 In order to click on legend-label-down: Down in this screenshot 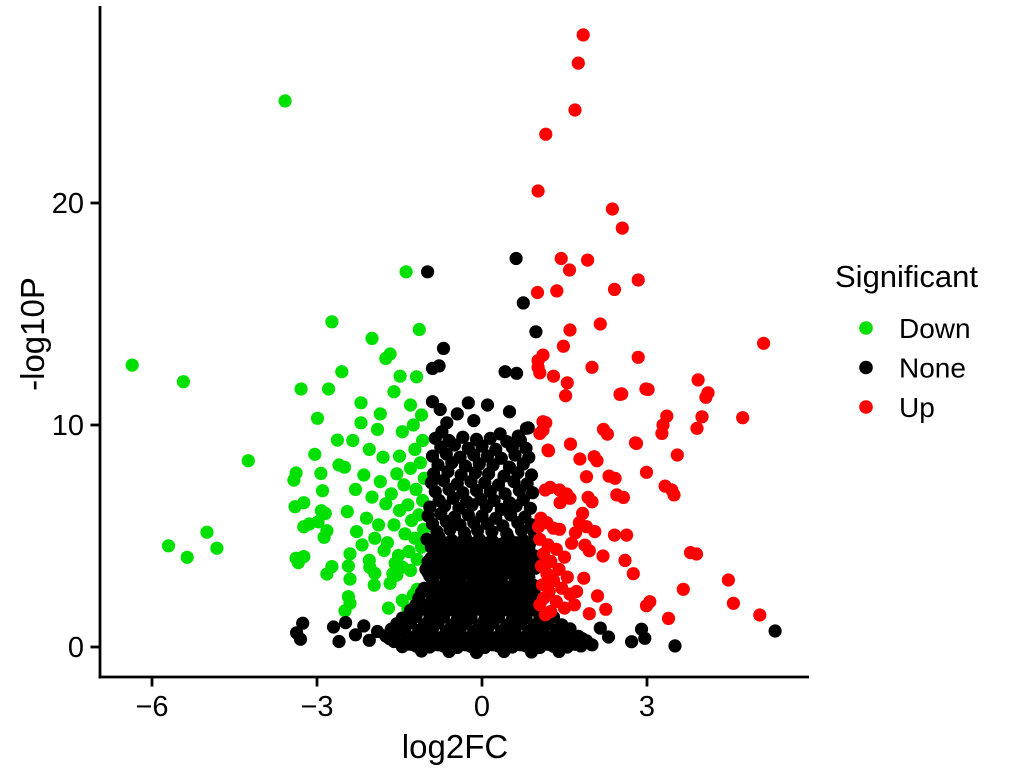, I will do `click(935, 328)`.